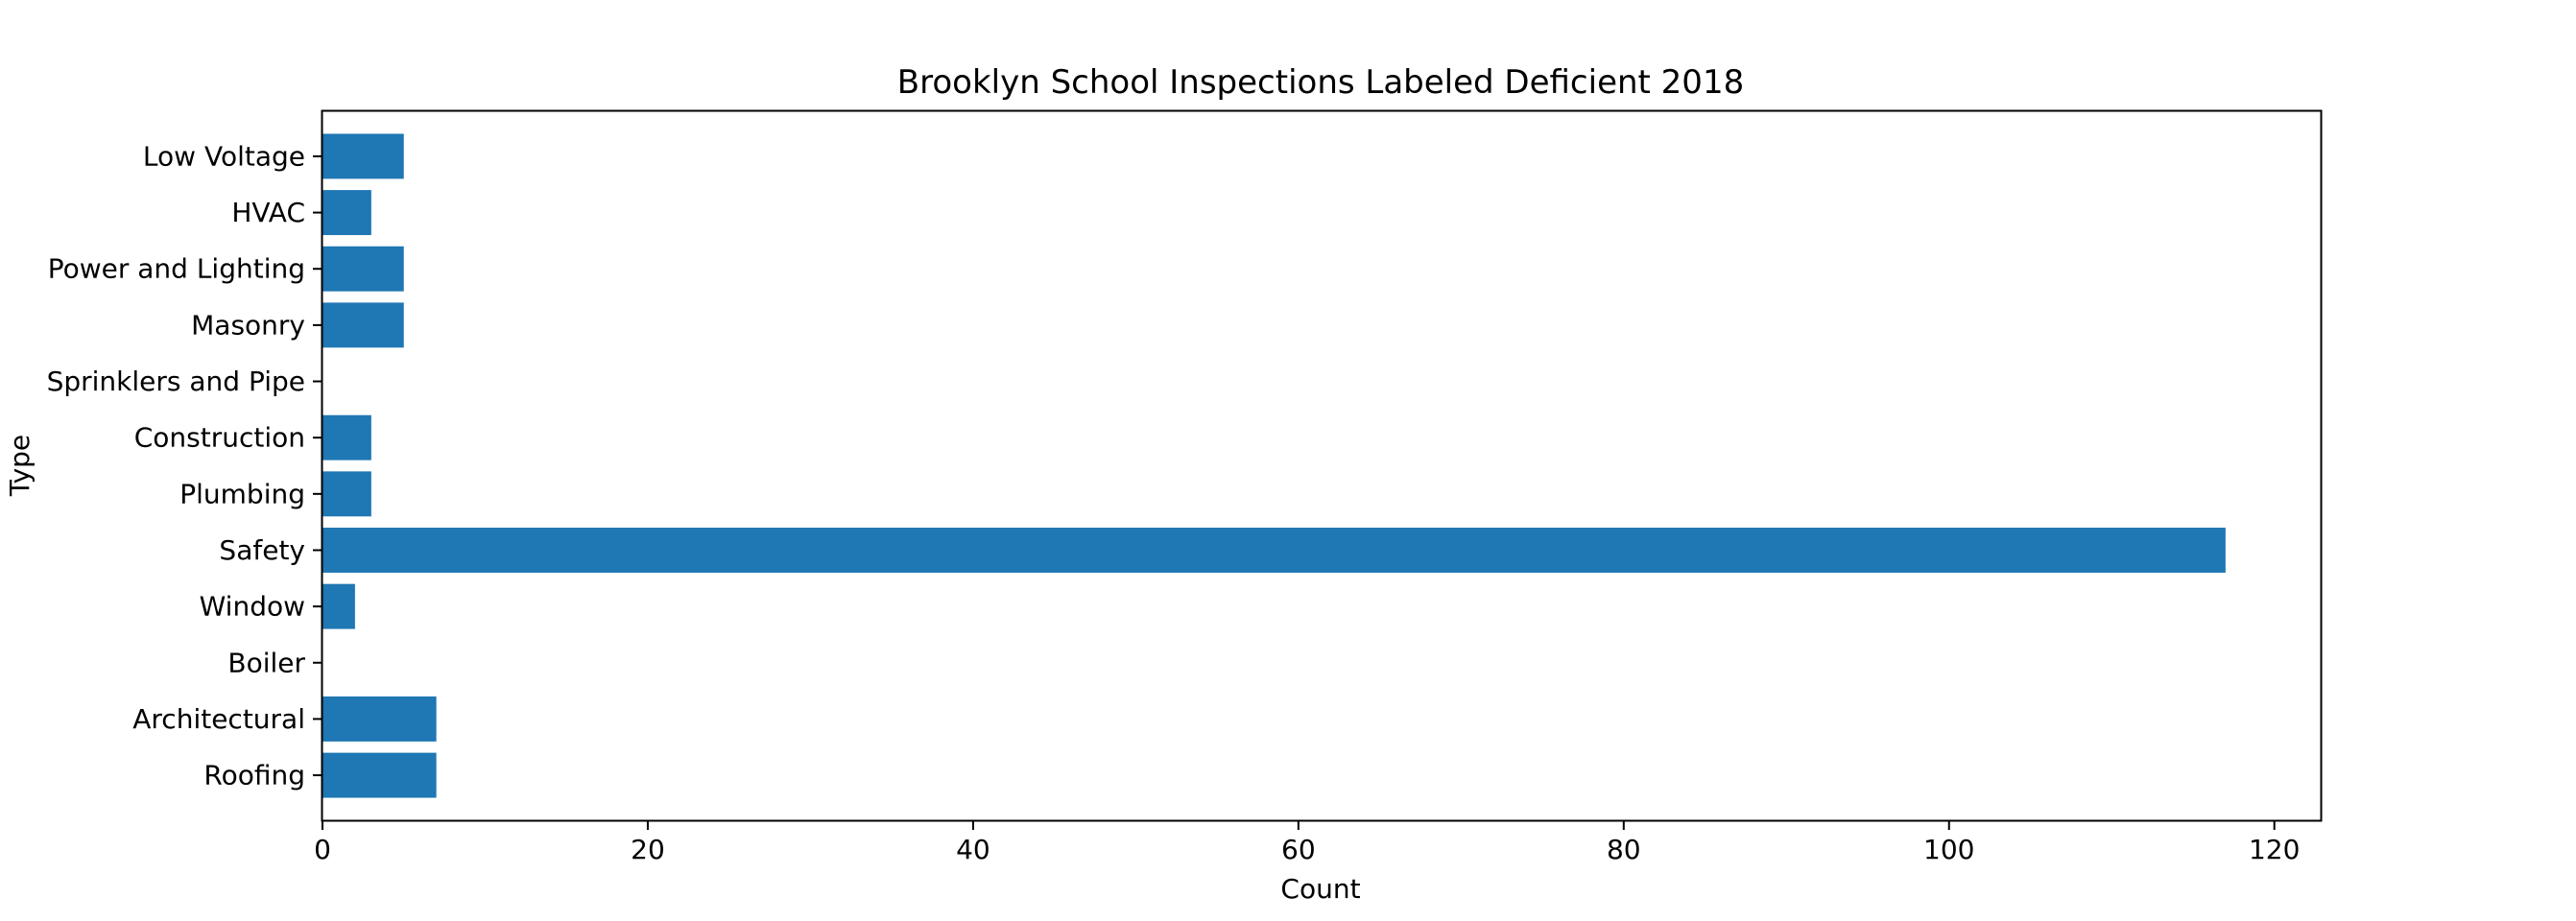  What do you see at coordinates (346, 494) in the screenshot?
I see `bar-plumbing` at bounding box center [346, 494].